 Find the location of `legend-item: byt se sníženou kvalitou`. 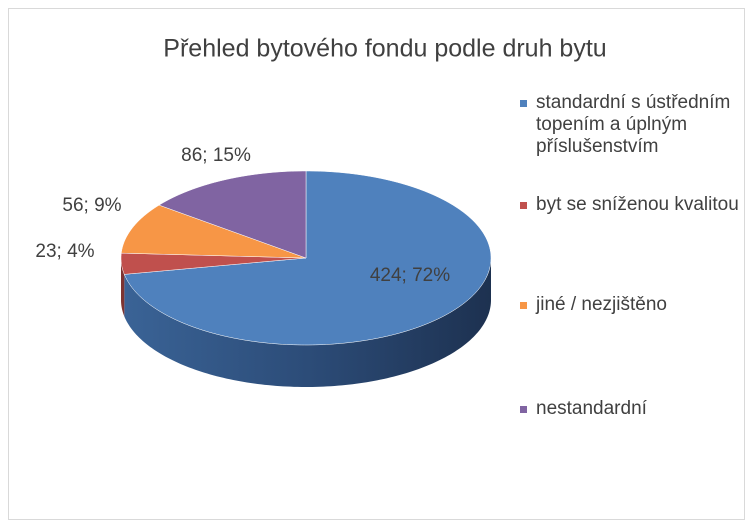

legend-item: byt se sníženou kvalitou is located at coordinates (632, 205).